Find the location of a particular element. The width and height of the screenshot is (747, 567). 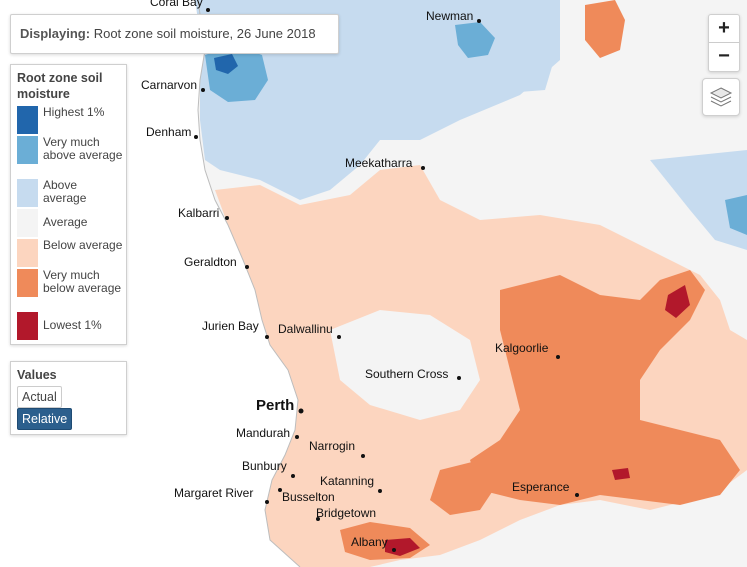

region-above-average-east is located at coordinates (698, 200).